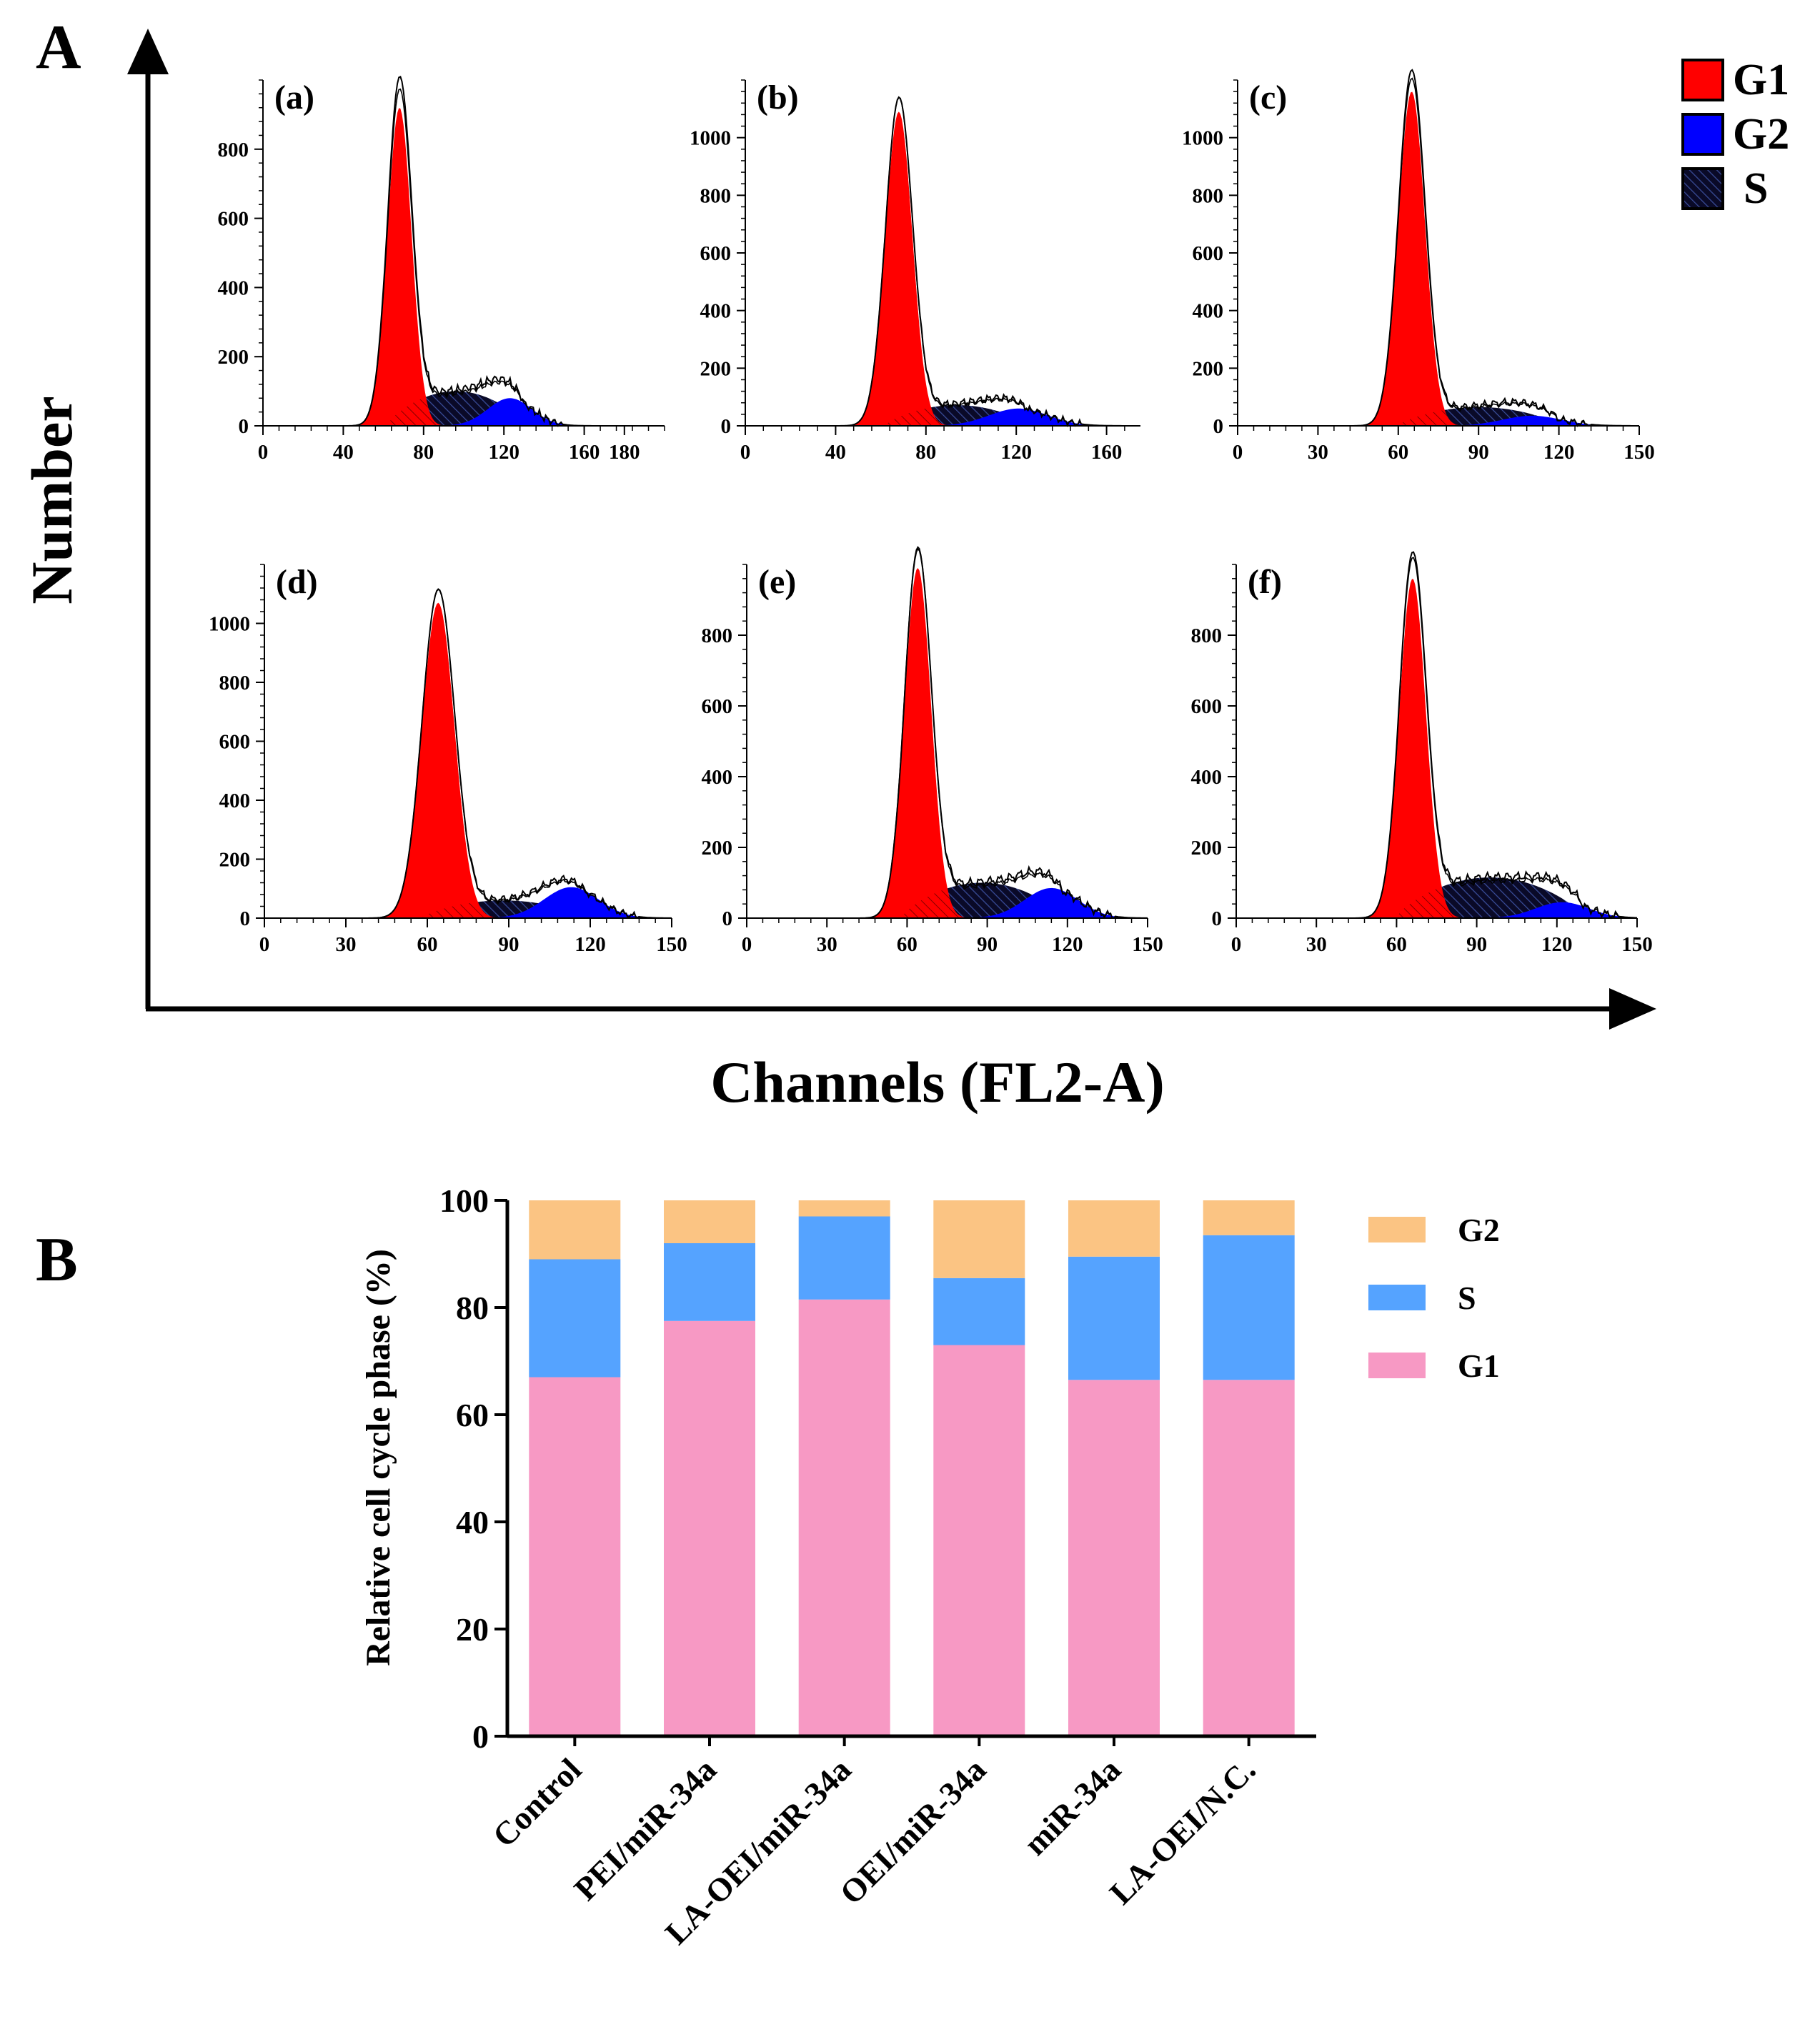 This screenshot has width=1820, height=2032. I want to click on histogram-1-g1-peak, so click(464, 267).